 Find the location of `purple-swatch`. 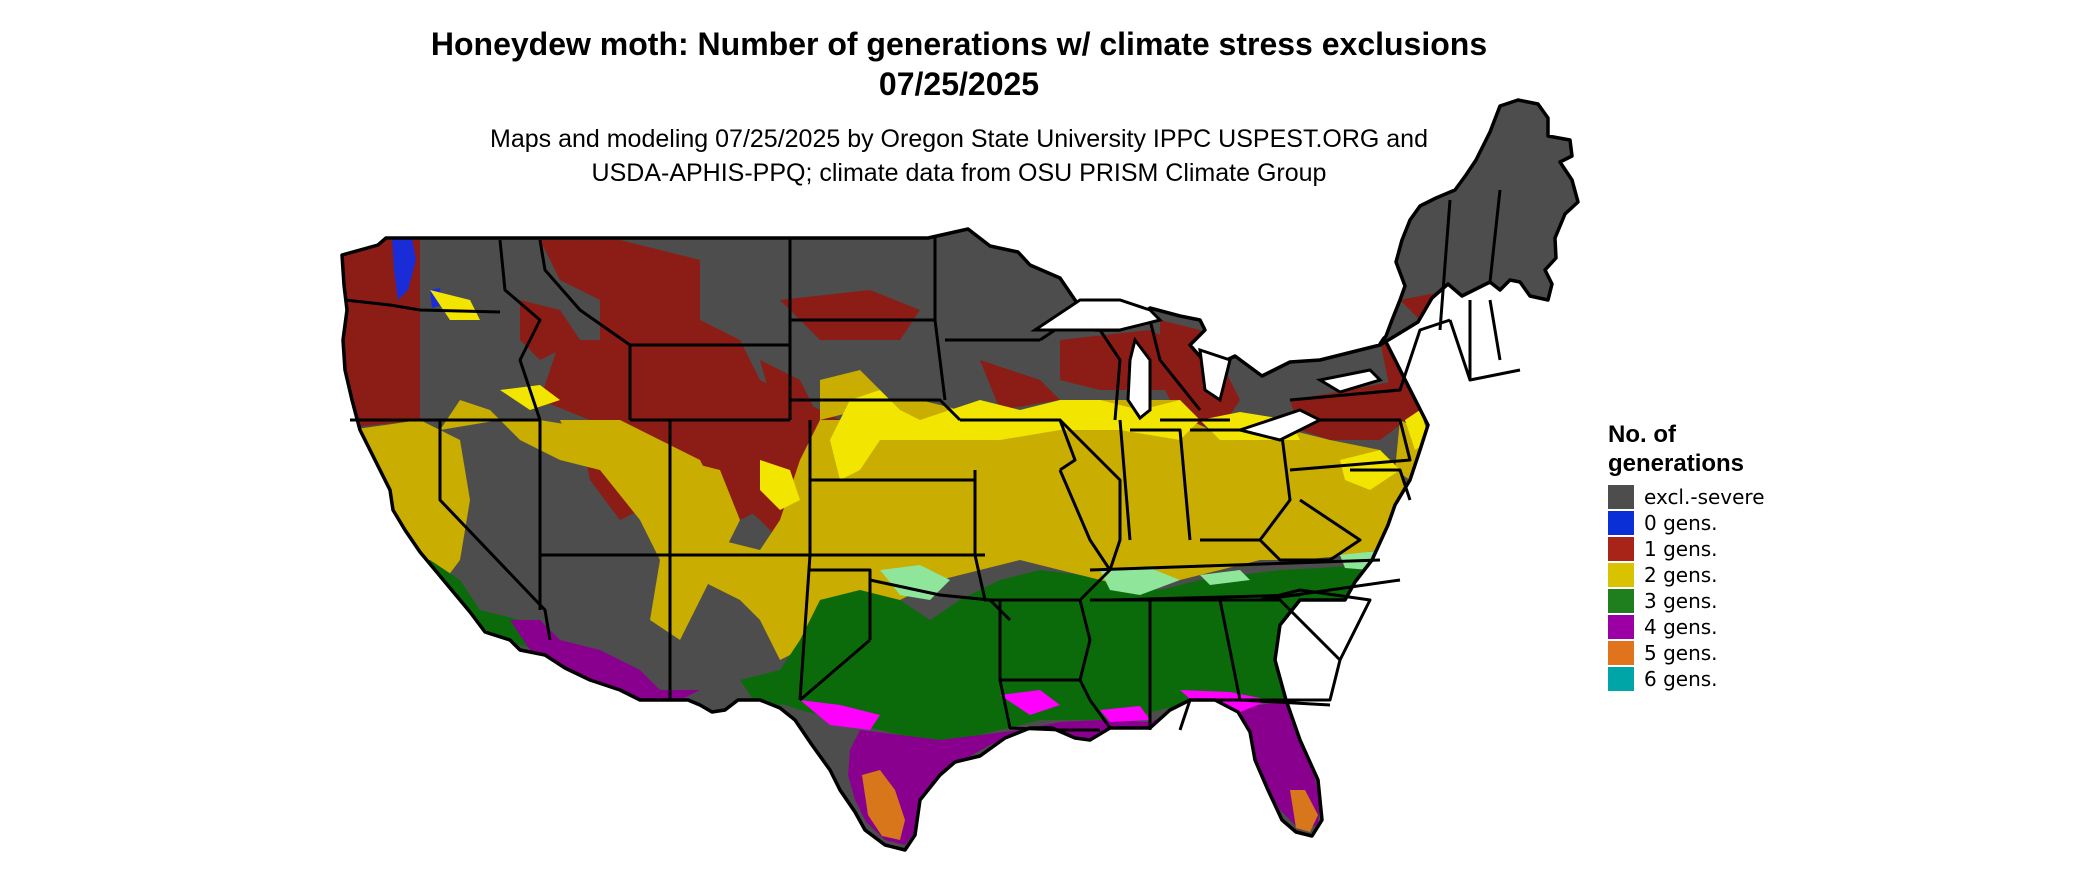

purple-swatch is located at coordinates (1621, 627).